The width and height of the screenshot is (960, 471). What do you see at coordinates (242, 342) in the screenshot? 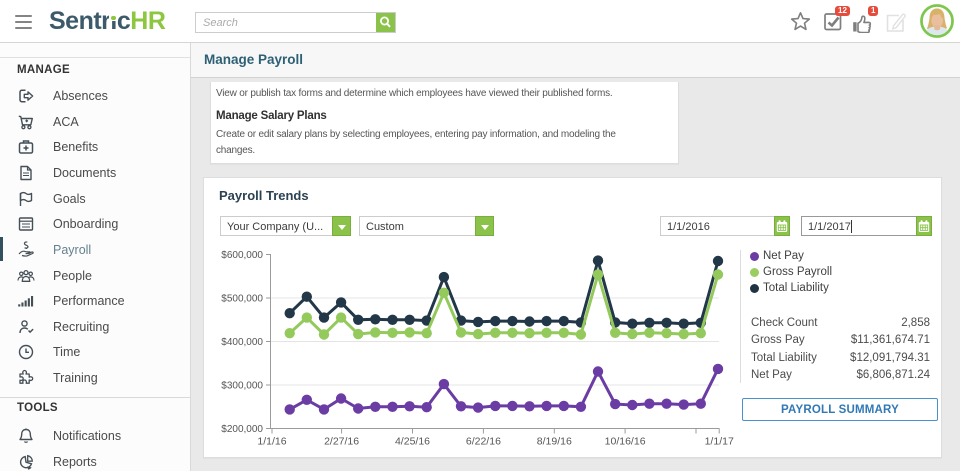
I see `svg-text: $400,000` at bounding box center [242, 342].